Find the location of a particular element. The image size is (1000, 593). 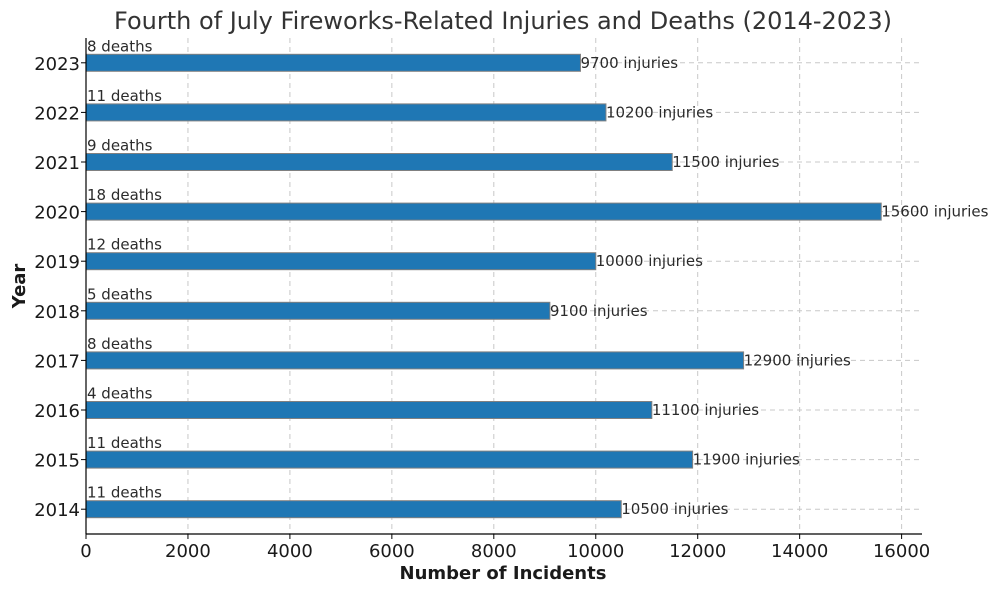

injury-label: 11100 injuries is located at coordinates (705, 410).